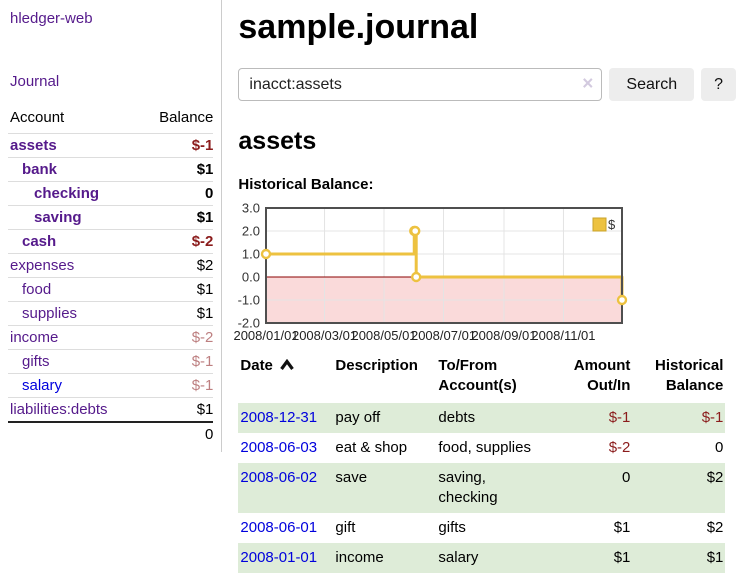 Image resolution: width=742 pixels, height=582 pixels. Describe the element at coordinates (74, 385) in the screenshot. I see `account-name-cell: salary` at that location.